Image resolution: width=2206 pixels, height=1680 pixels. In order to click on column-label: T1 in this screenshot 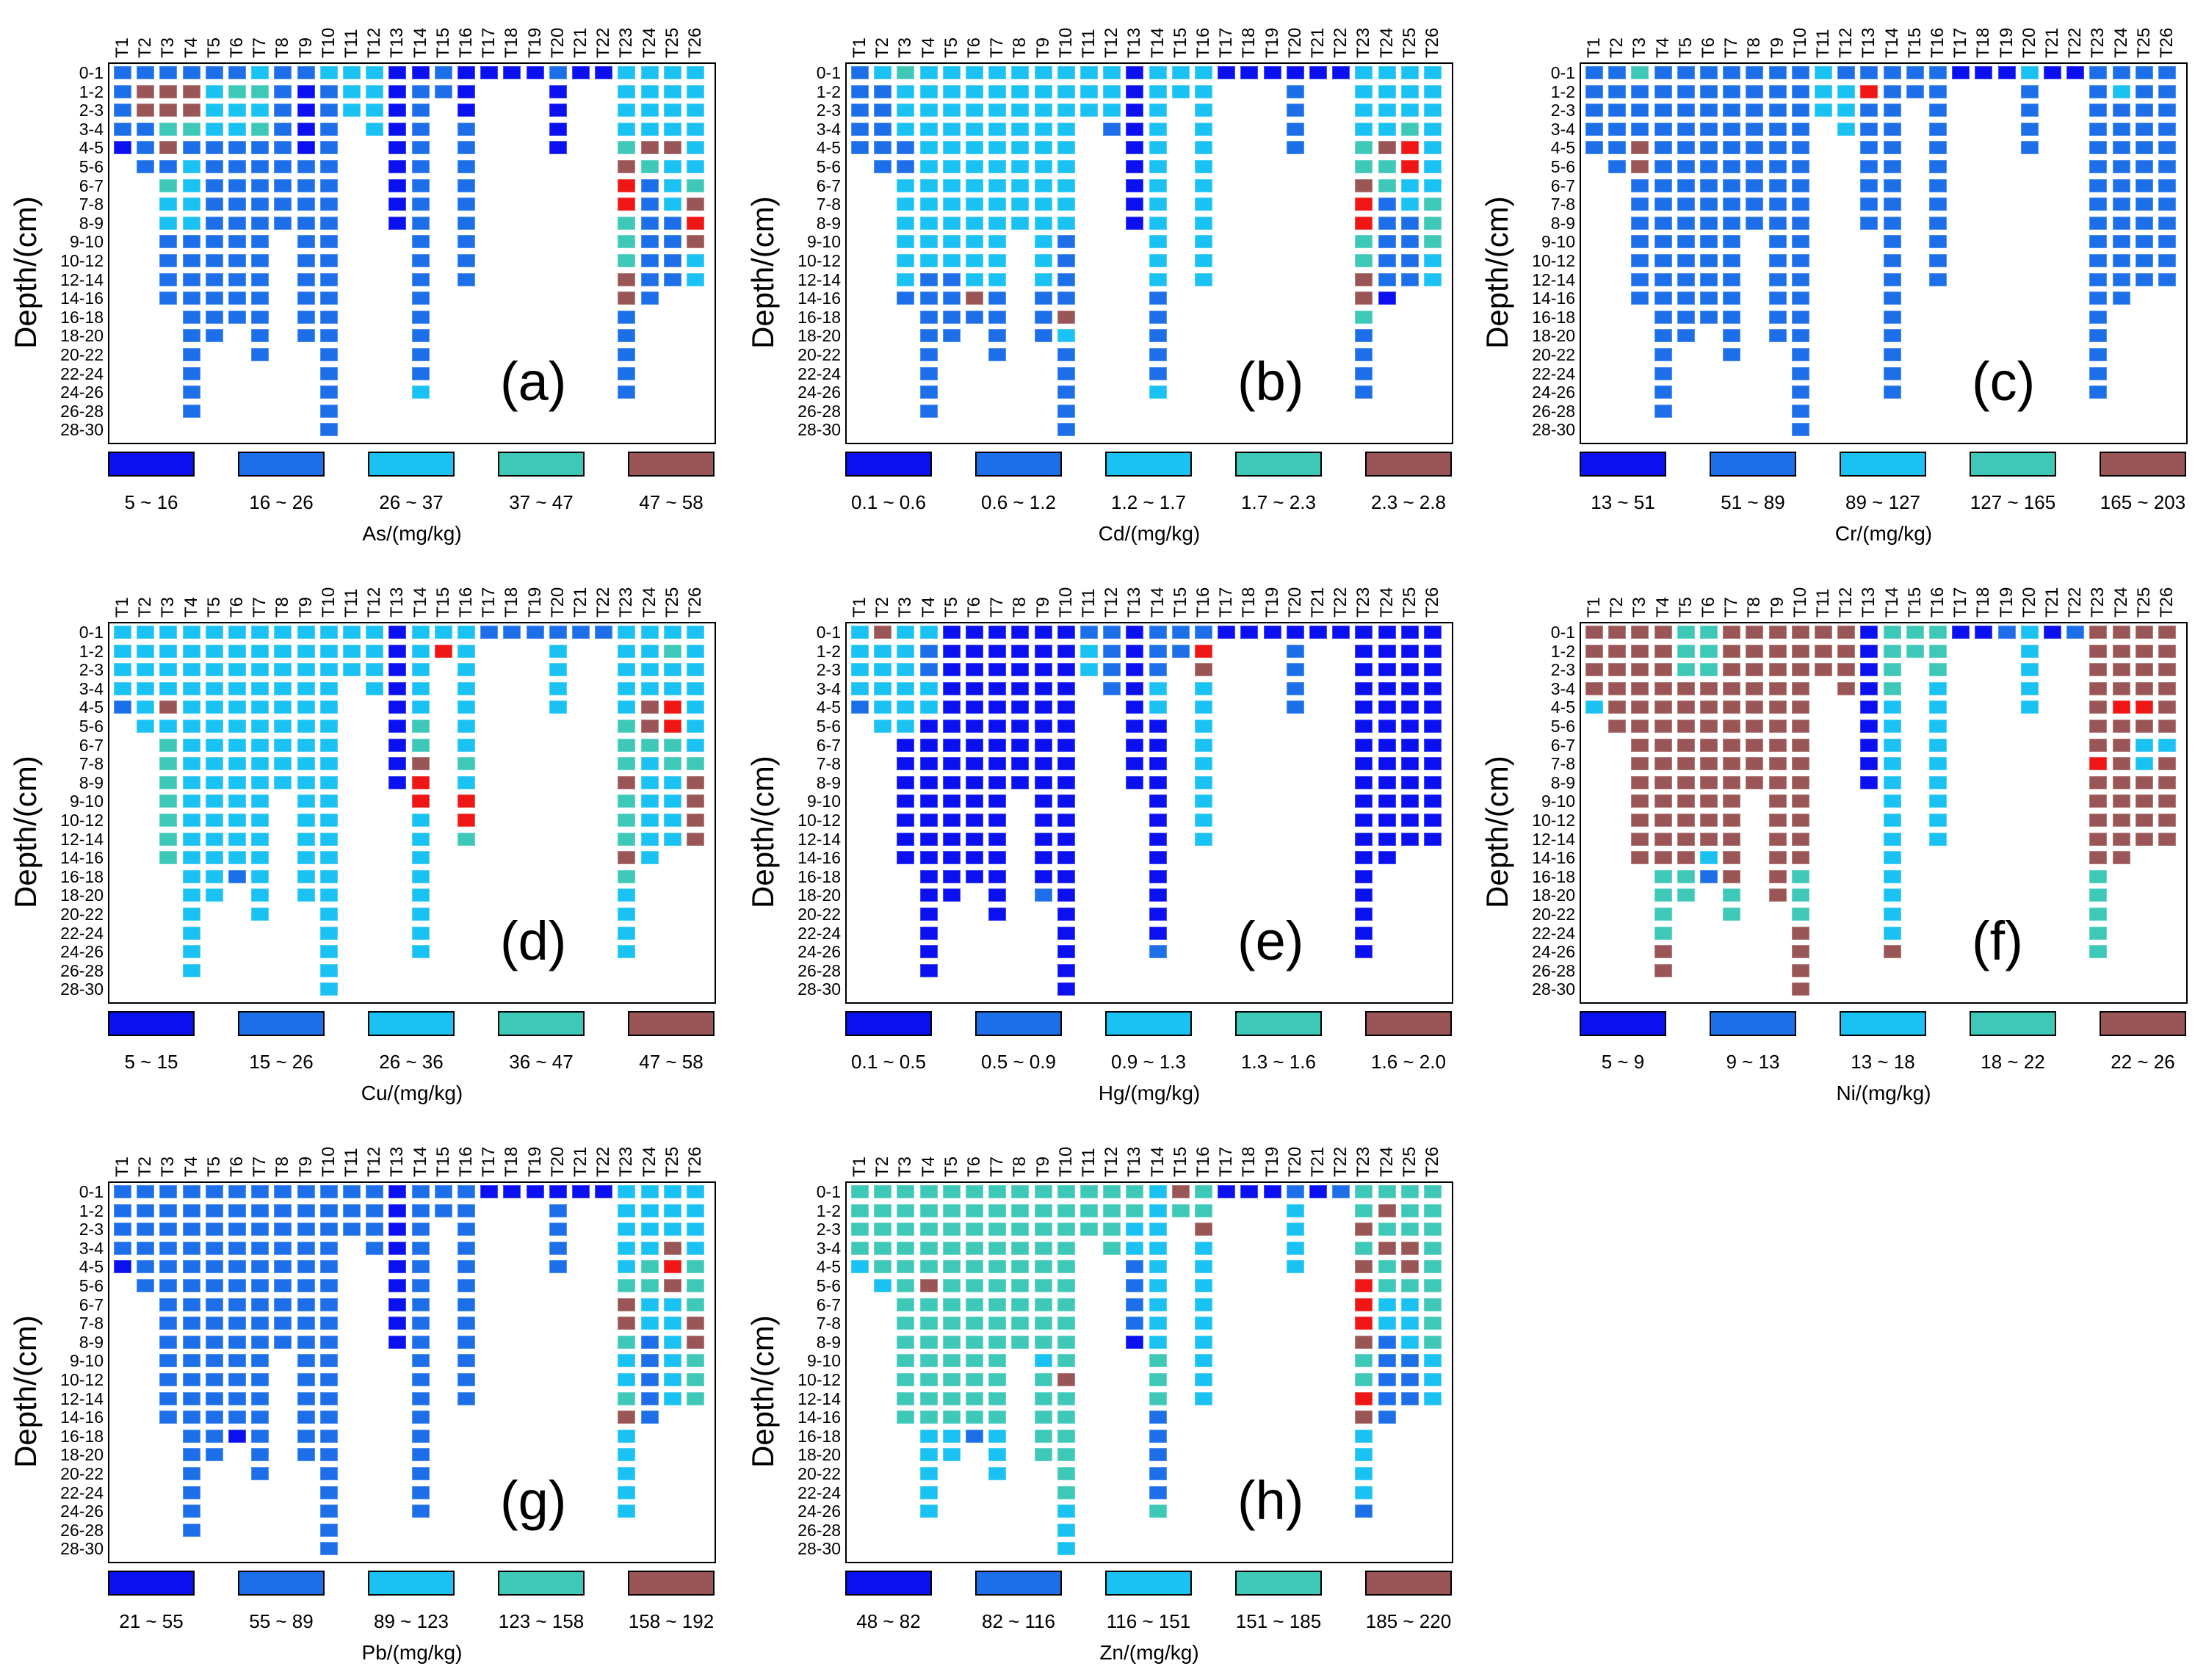, I will do `click(122, 607)`.